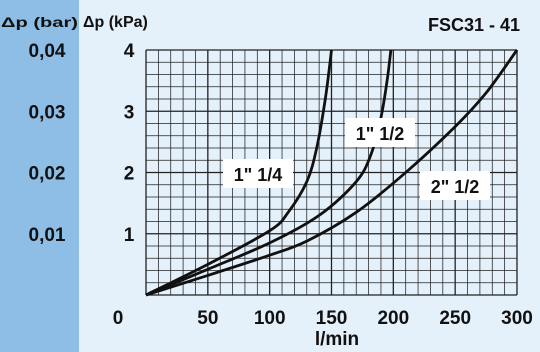  I want to click on x-tick-label: 200, so click(393, 318).